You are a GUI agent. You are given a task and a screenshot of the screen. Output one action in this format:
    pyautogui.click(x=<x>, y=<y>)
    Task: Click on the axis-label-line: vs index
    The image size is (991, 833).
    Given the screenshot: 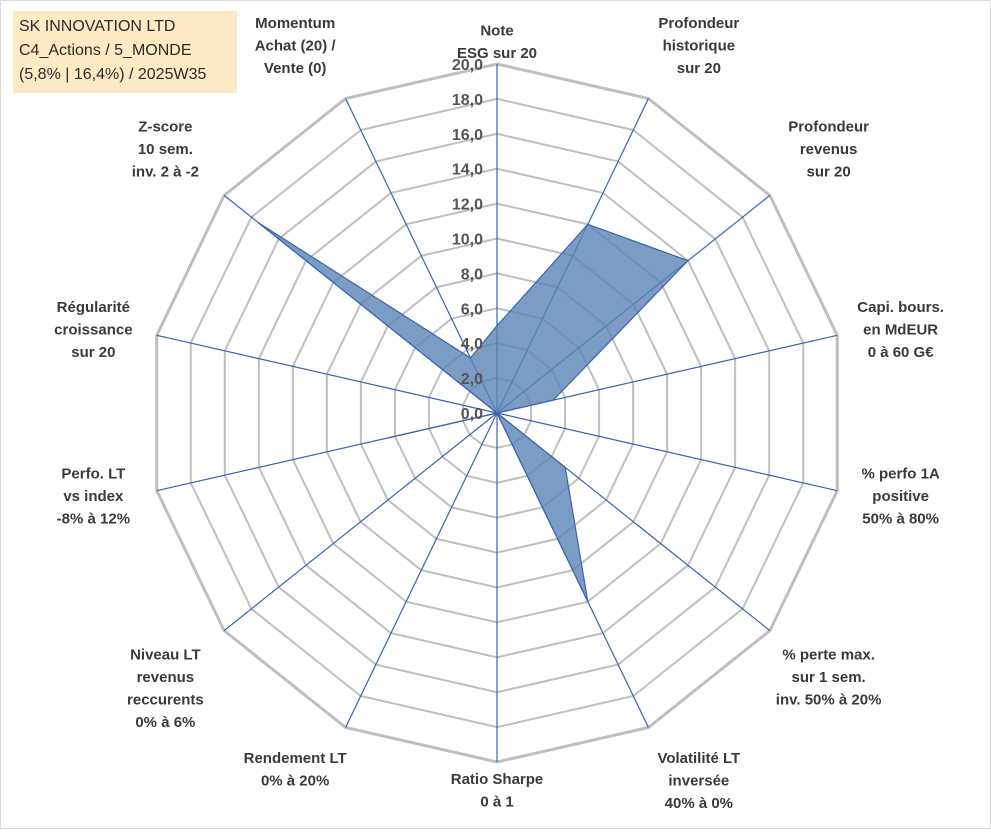 What is the action you would take?
    pyautogui.click(x=93, y=496)
    